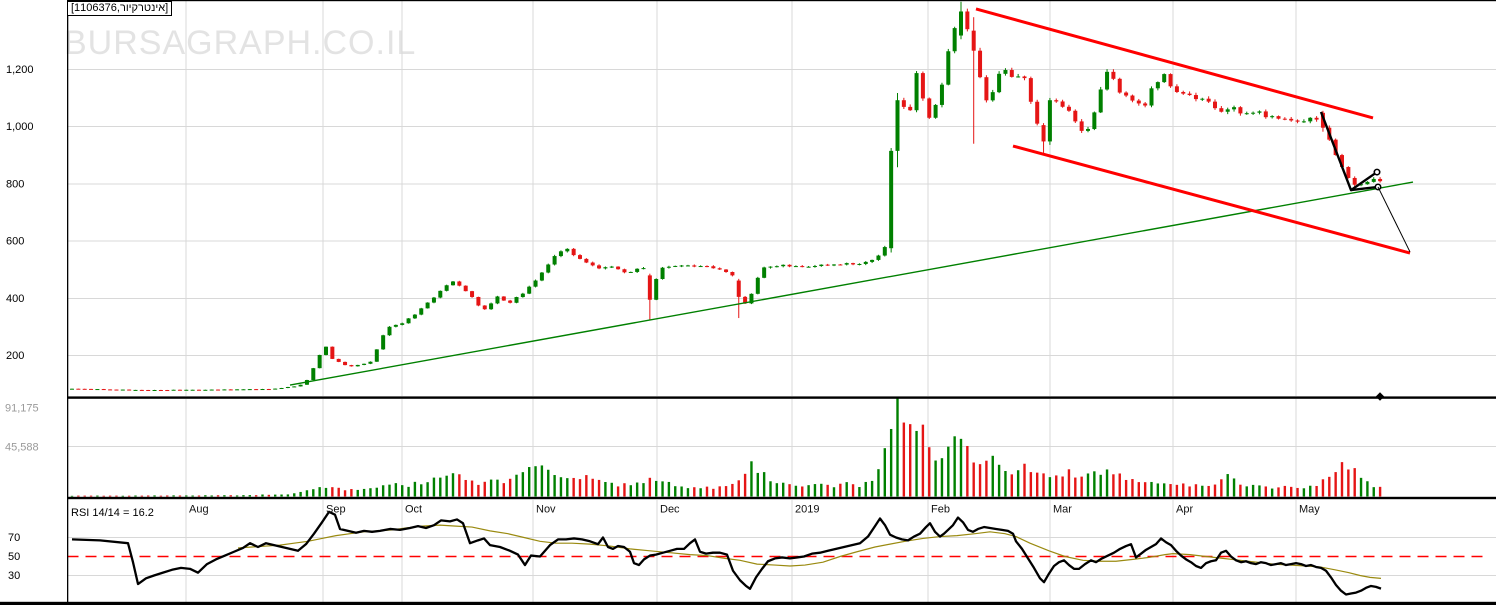 This screenshot has width=1496, height=606. What do you see at coordinates (748, 603) in the screenshot?
I see `bottom-border` at bounding box center [748, 603].